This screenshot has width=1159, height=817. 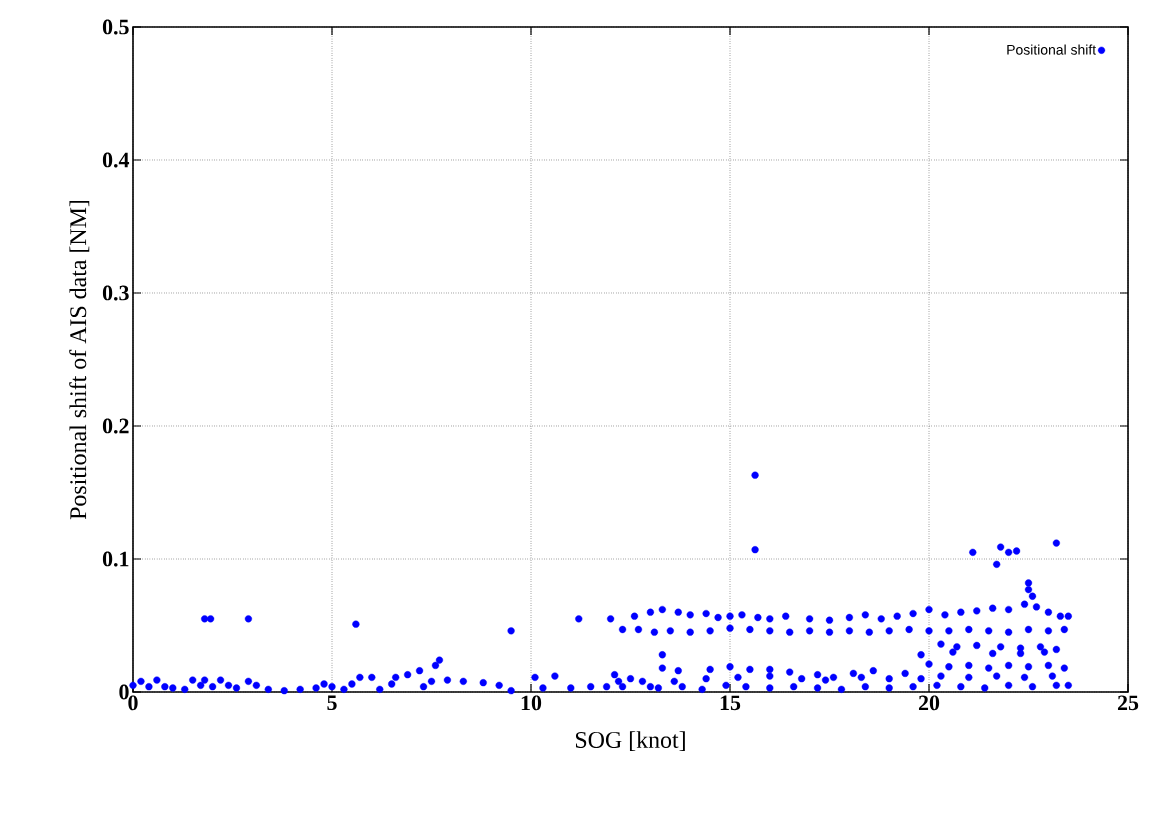 What do you see at coordinates (1051, 49) in the screenshot?
I see `legend-label: Positional shift` at bounding box center [1051, 49].